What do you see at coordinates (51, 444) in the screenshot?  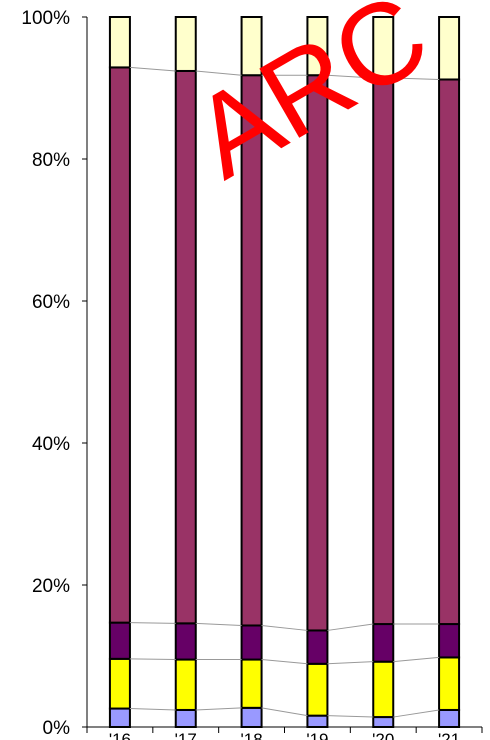 I see `y-tick-label: 40%` at bounding box center [51, 444].